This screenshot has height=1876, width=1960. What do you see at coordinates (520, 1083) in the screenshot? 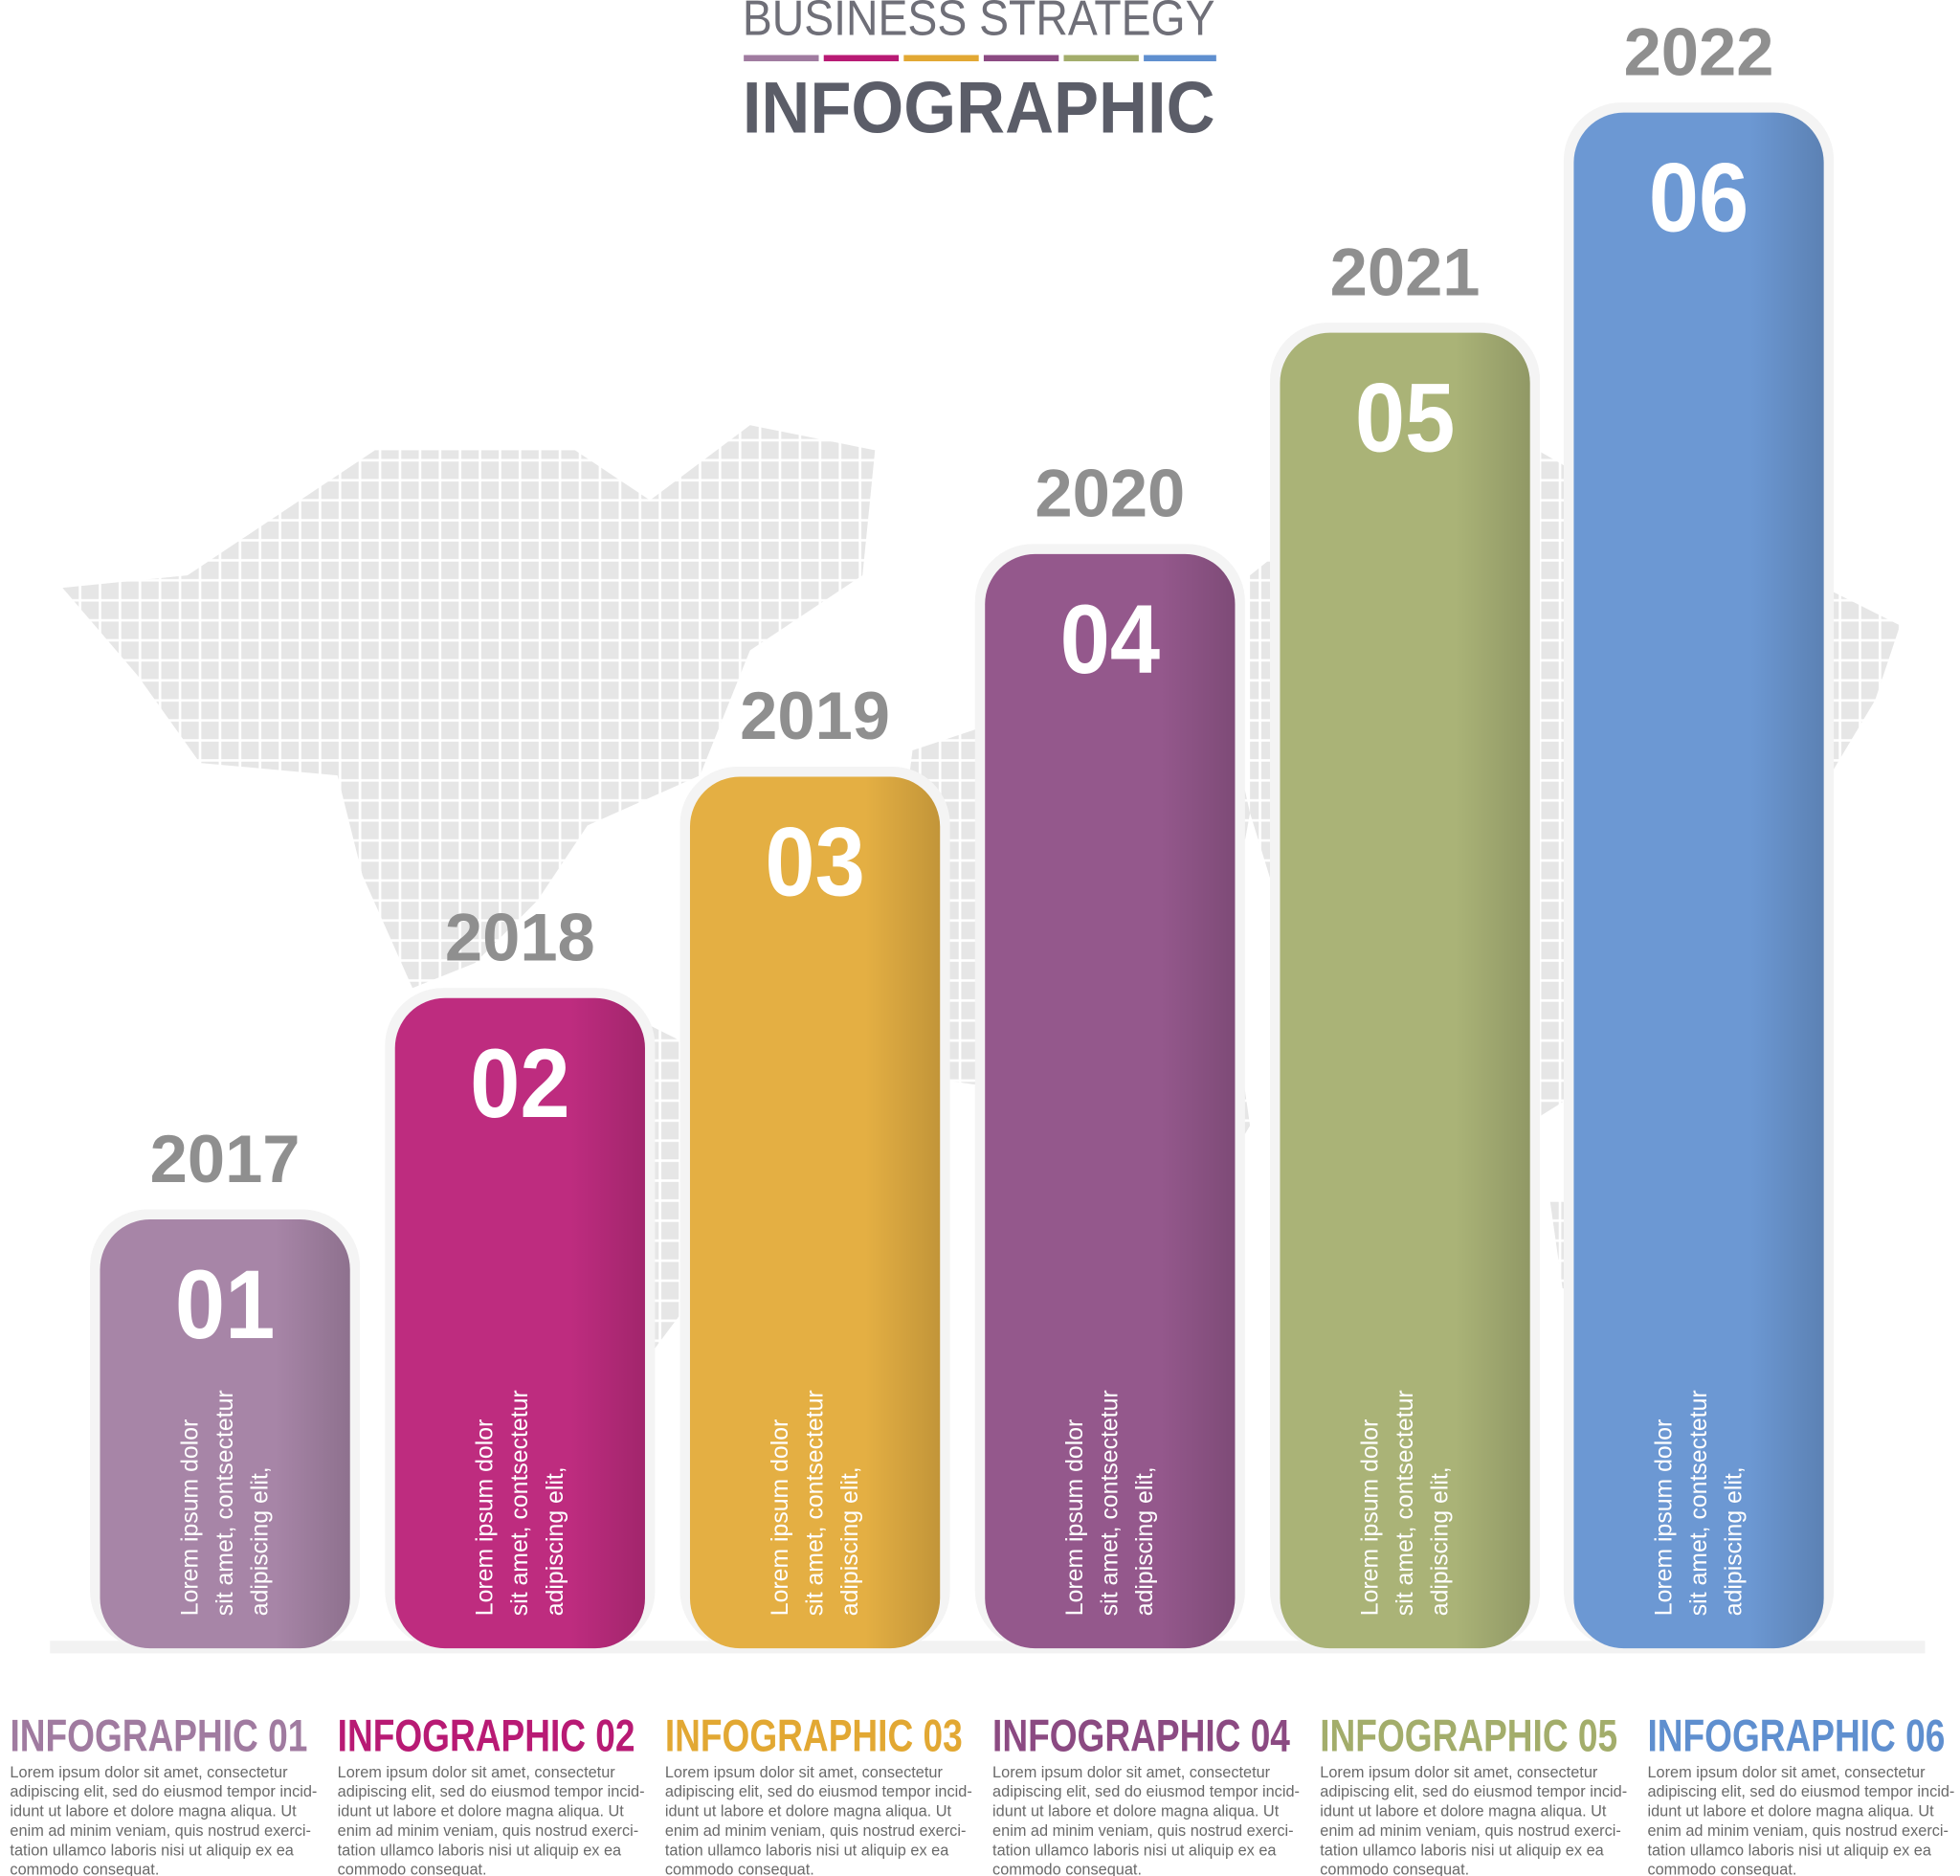
I see `number: 02` at bounding box center [520, 1083].